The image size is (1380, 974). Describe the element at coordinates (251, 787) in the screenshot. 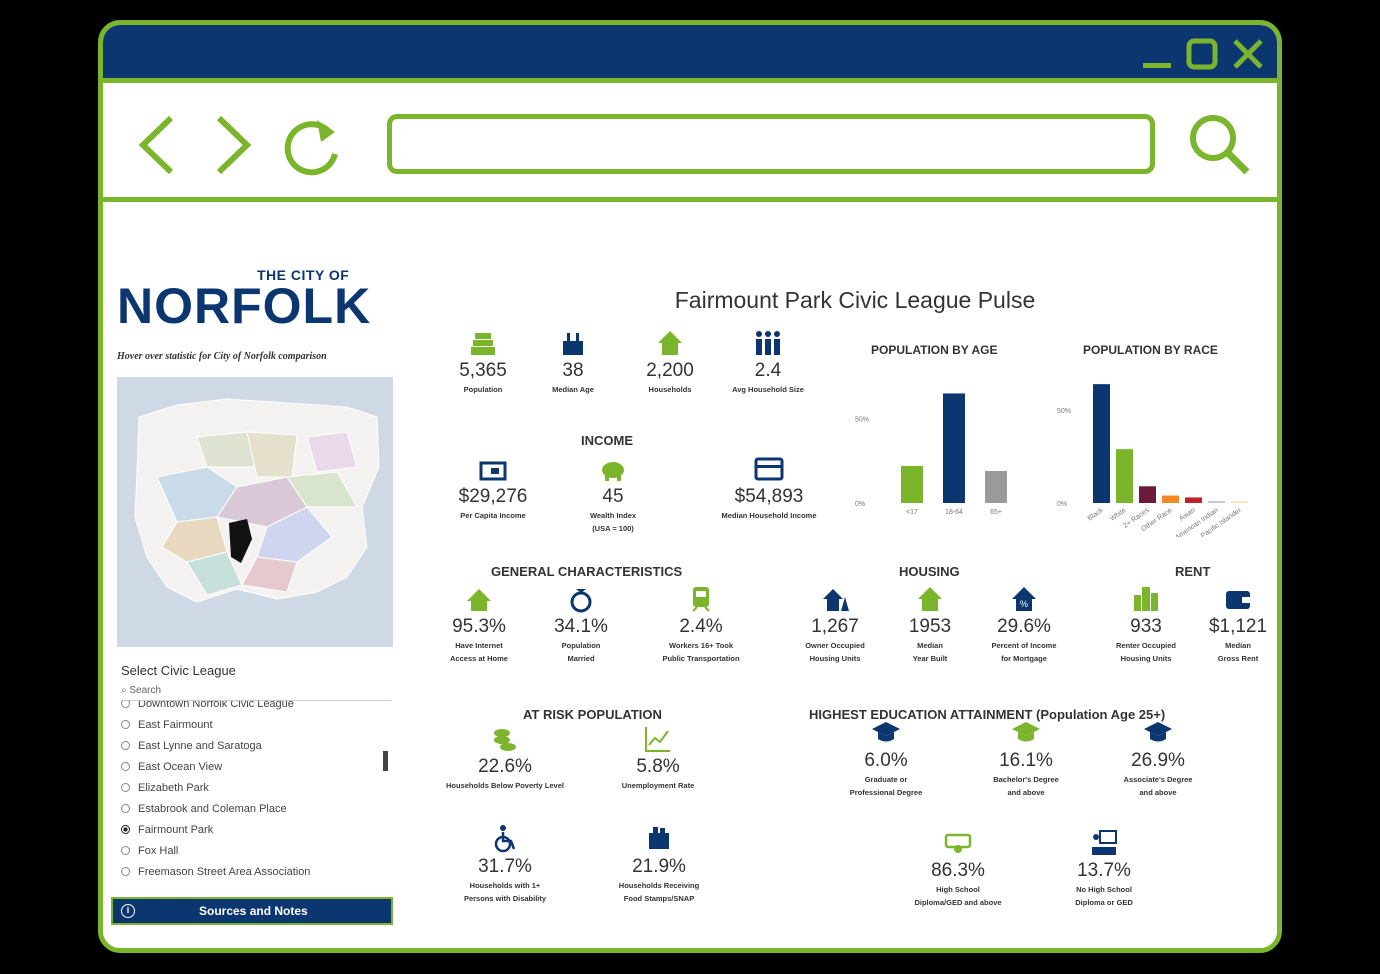

I see `league-item: Elizabeth Park` at that location.